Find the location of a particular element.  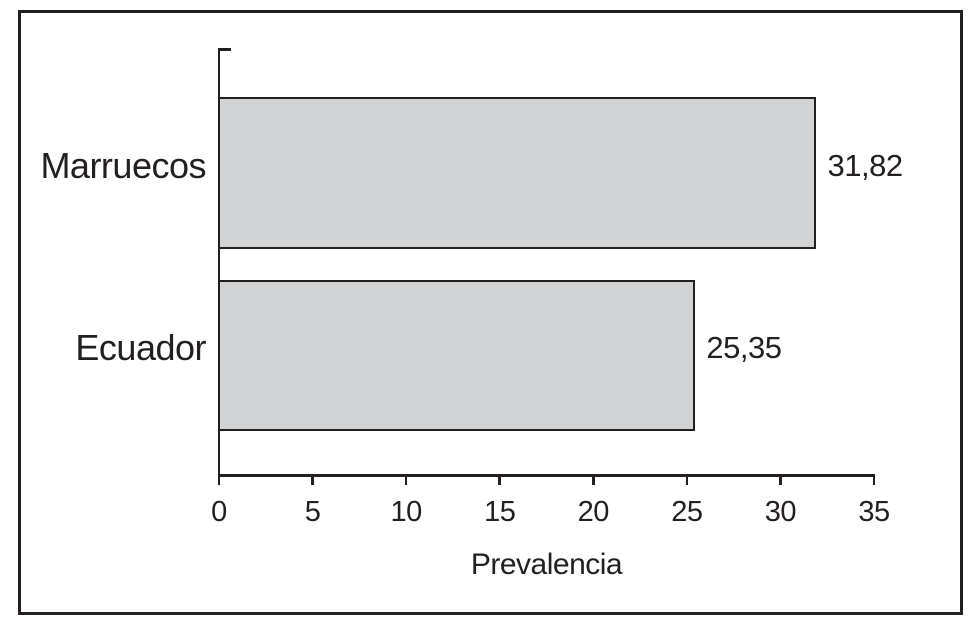

category-label-marruecos: Marruecos is located at coordinates (123, 165).